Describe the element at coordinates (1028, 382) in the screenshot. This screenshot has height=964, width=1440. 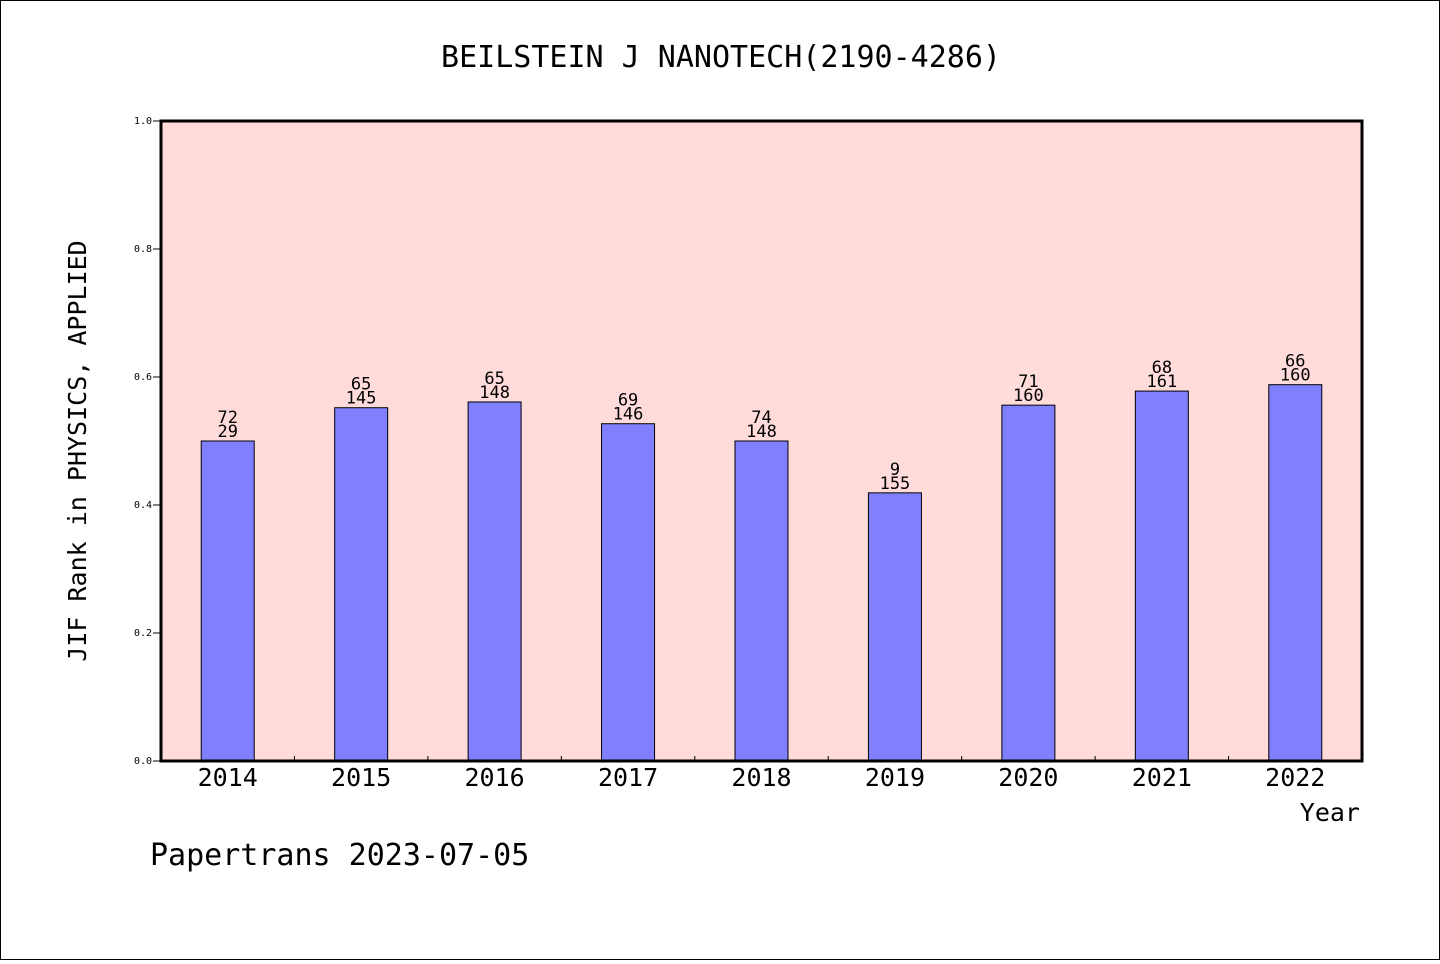
I see `bar-label-rank: 71` at that location.